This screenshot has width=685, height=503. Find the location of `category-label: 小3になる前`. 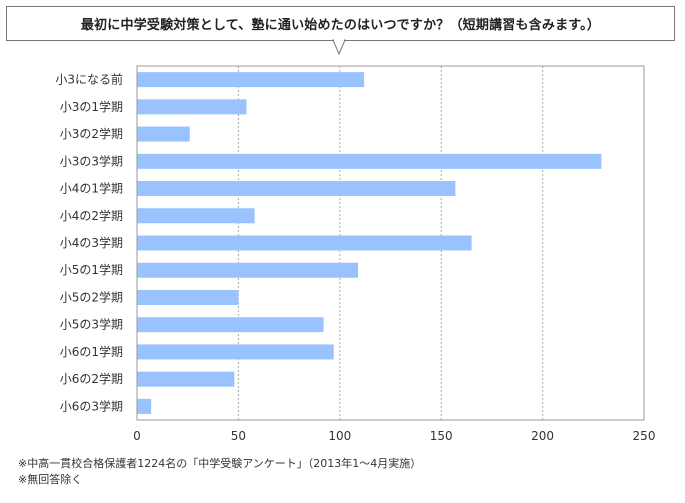

category-label: 小3になる前 is located at coordinates (89, 79).